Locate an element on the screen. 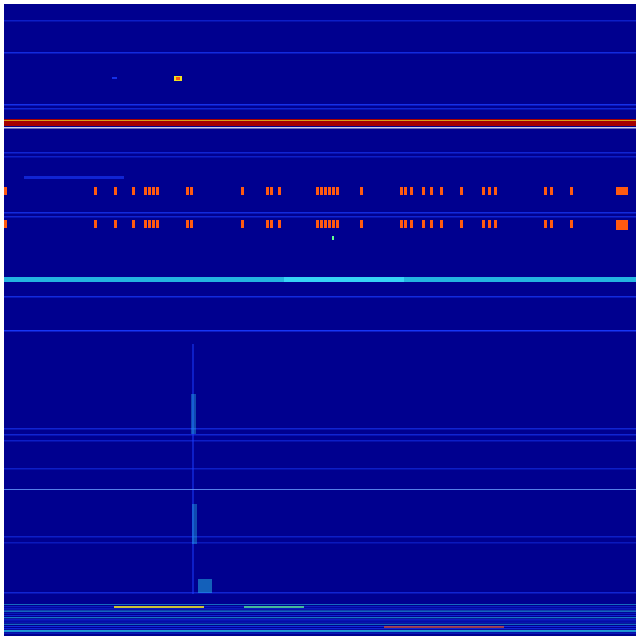  cyan-band-bright is located at coordinates (344, 279).